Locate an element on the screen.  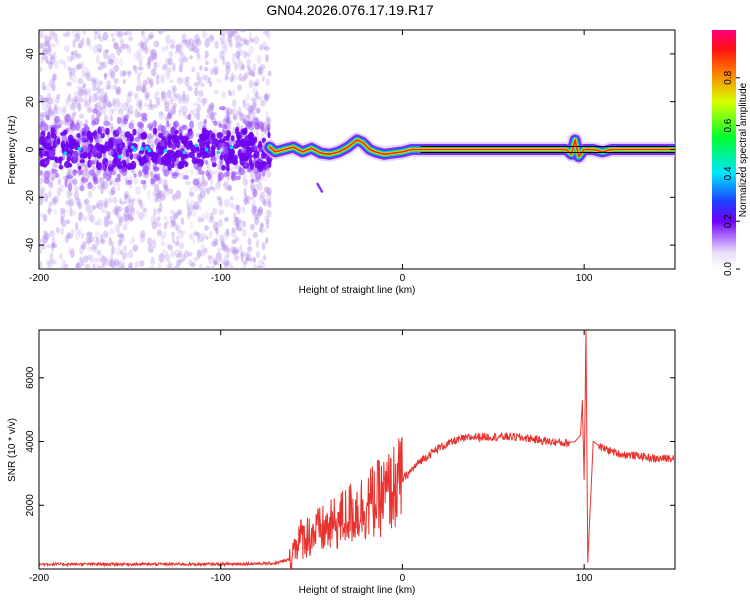
y-tick-label: -20 is located at coordinates (30, 197).